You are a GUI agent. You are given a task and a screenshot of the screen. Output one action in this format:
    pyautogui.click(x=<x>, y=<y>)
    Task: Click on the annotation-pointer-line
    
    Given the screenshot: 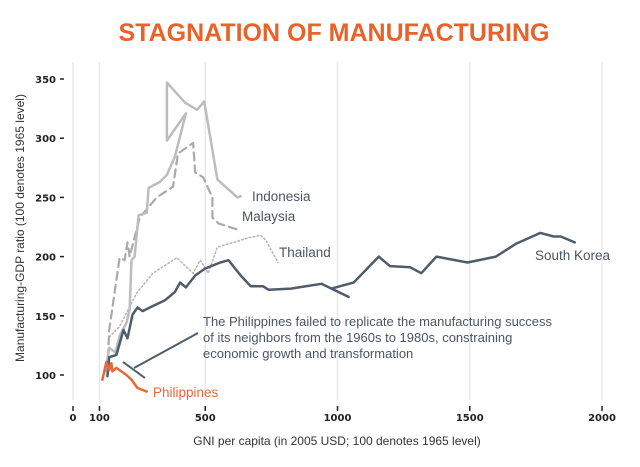 What is the action you would take?
    pyautogui.click(x=166, y=350)
    